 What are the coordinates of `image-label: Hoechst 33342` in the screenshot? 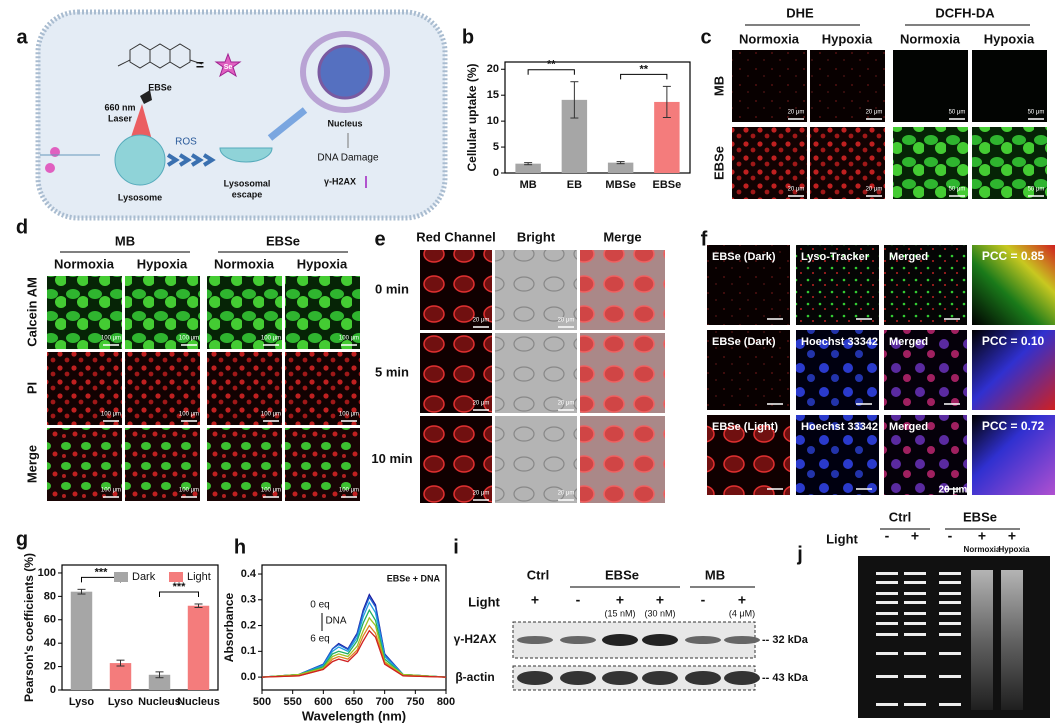 It's located at (839, 342).